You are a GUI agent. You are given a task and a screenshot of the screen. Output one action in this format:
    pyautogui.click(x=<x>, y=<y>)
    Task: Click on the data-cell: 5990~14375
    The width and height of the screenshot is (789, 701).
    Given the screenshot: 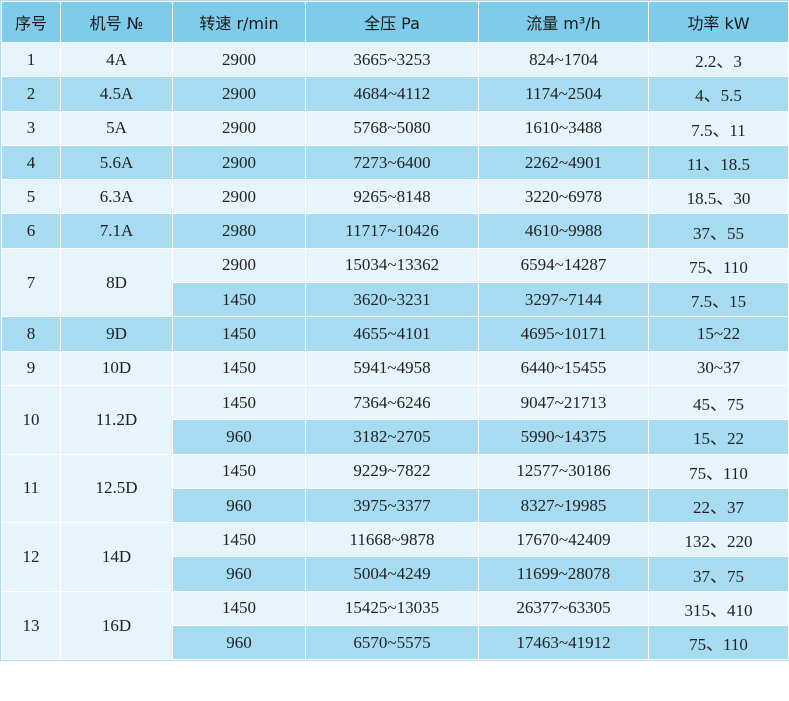 What is the action you would take?
    pyautogui.click(x=563, y=437)
    